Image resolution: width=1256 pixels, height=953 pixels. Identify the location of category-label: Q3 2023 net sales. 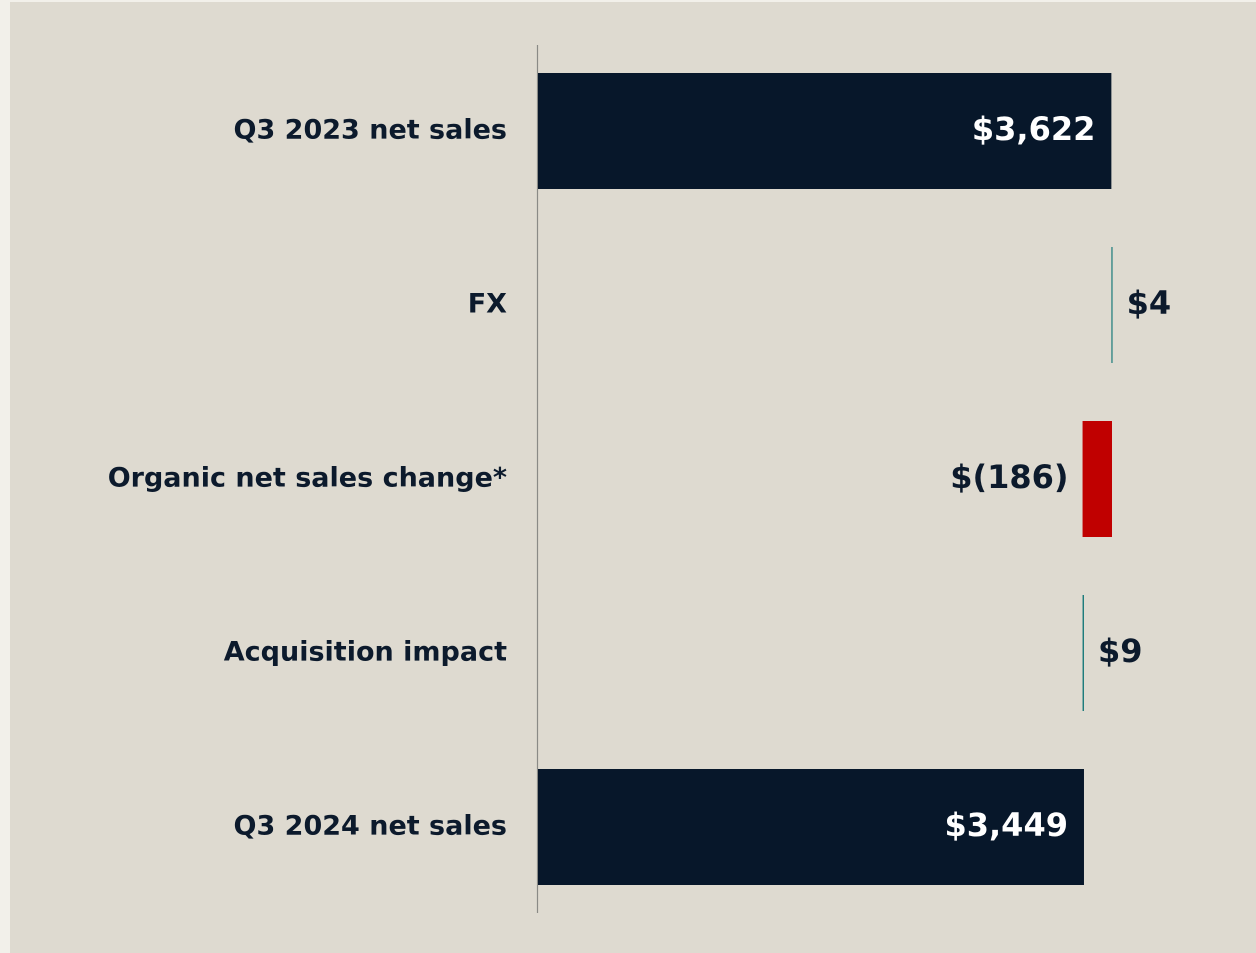
(370, 130).